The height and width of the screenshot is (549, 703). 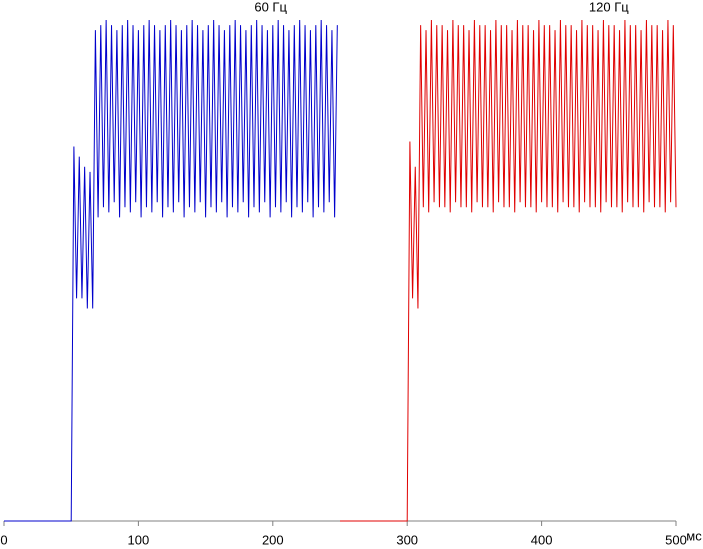 What do you see at coordinates (407, 539) in the screenshot?
I see `x-tick-label: 300` at bounding box center [407, 539].